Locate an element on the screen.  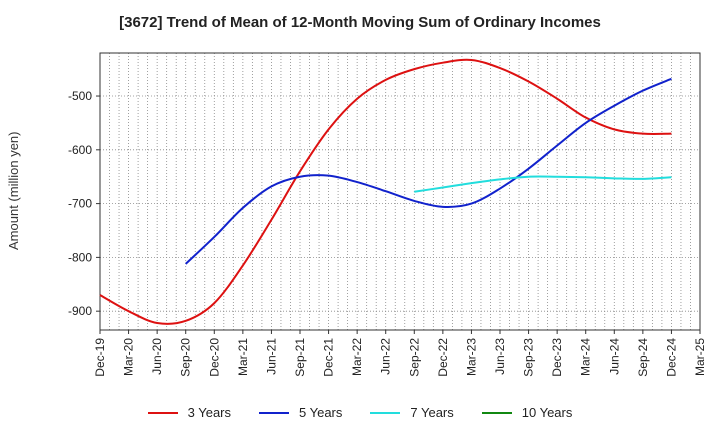
legend-label: 3 Years is located at coordinates (209, 412).